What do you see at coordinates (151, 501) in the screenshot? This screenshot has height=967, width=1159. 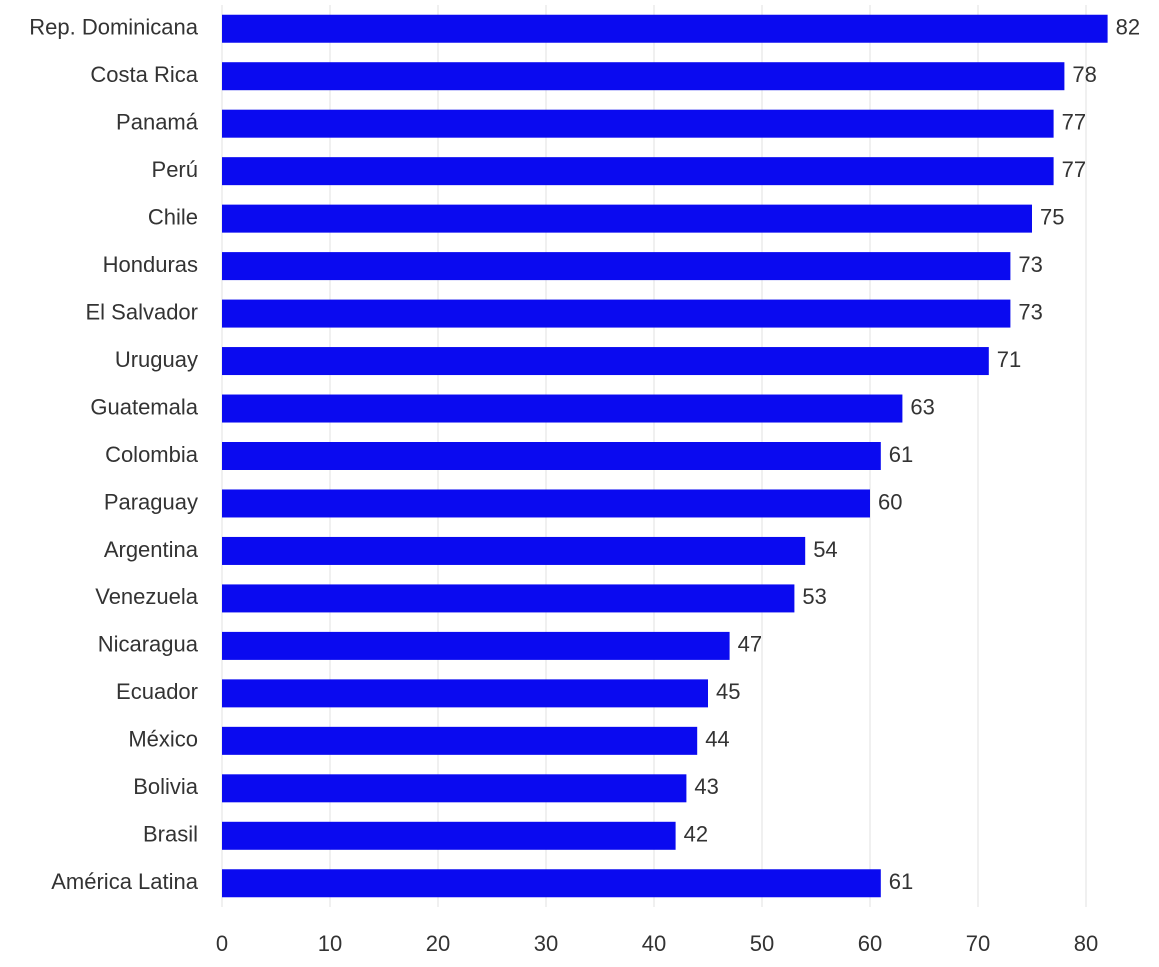 I see `y-tick-label: Paraguay` at bounding box center [151, 501].